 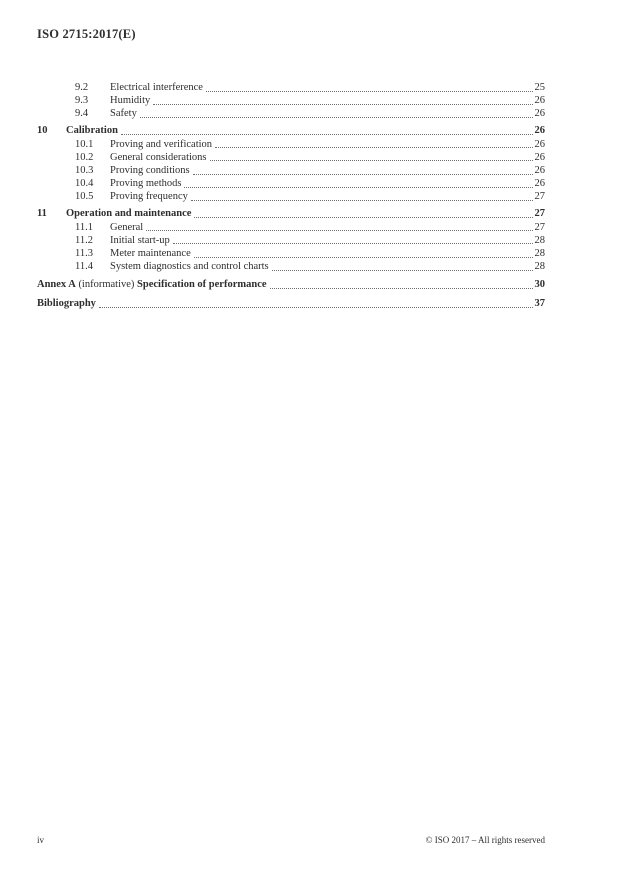 I want to click on toc-entry: 11.1 General 27, so click(x=291, y=227).